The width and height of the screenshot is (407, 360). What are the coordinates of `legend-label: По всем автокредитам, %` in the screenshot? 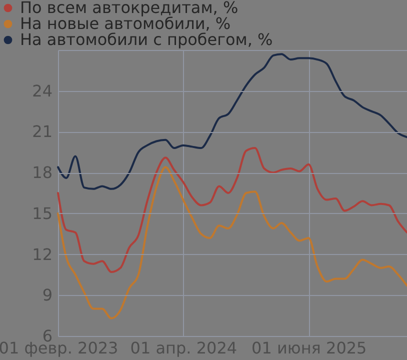 It's located at (129, 8).